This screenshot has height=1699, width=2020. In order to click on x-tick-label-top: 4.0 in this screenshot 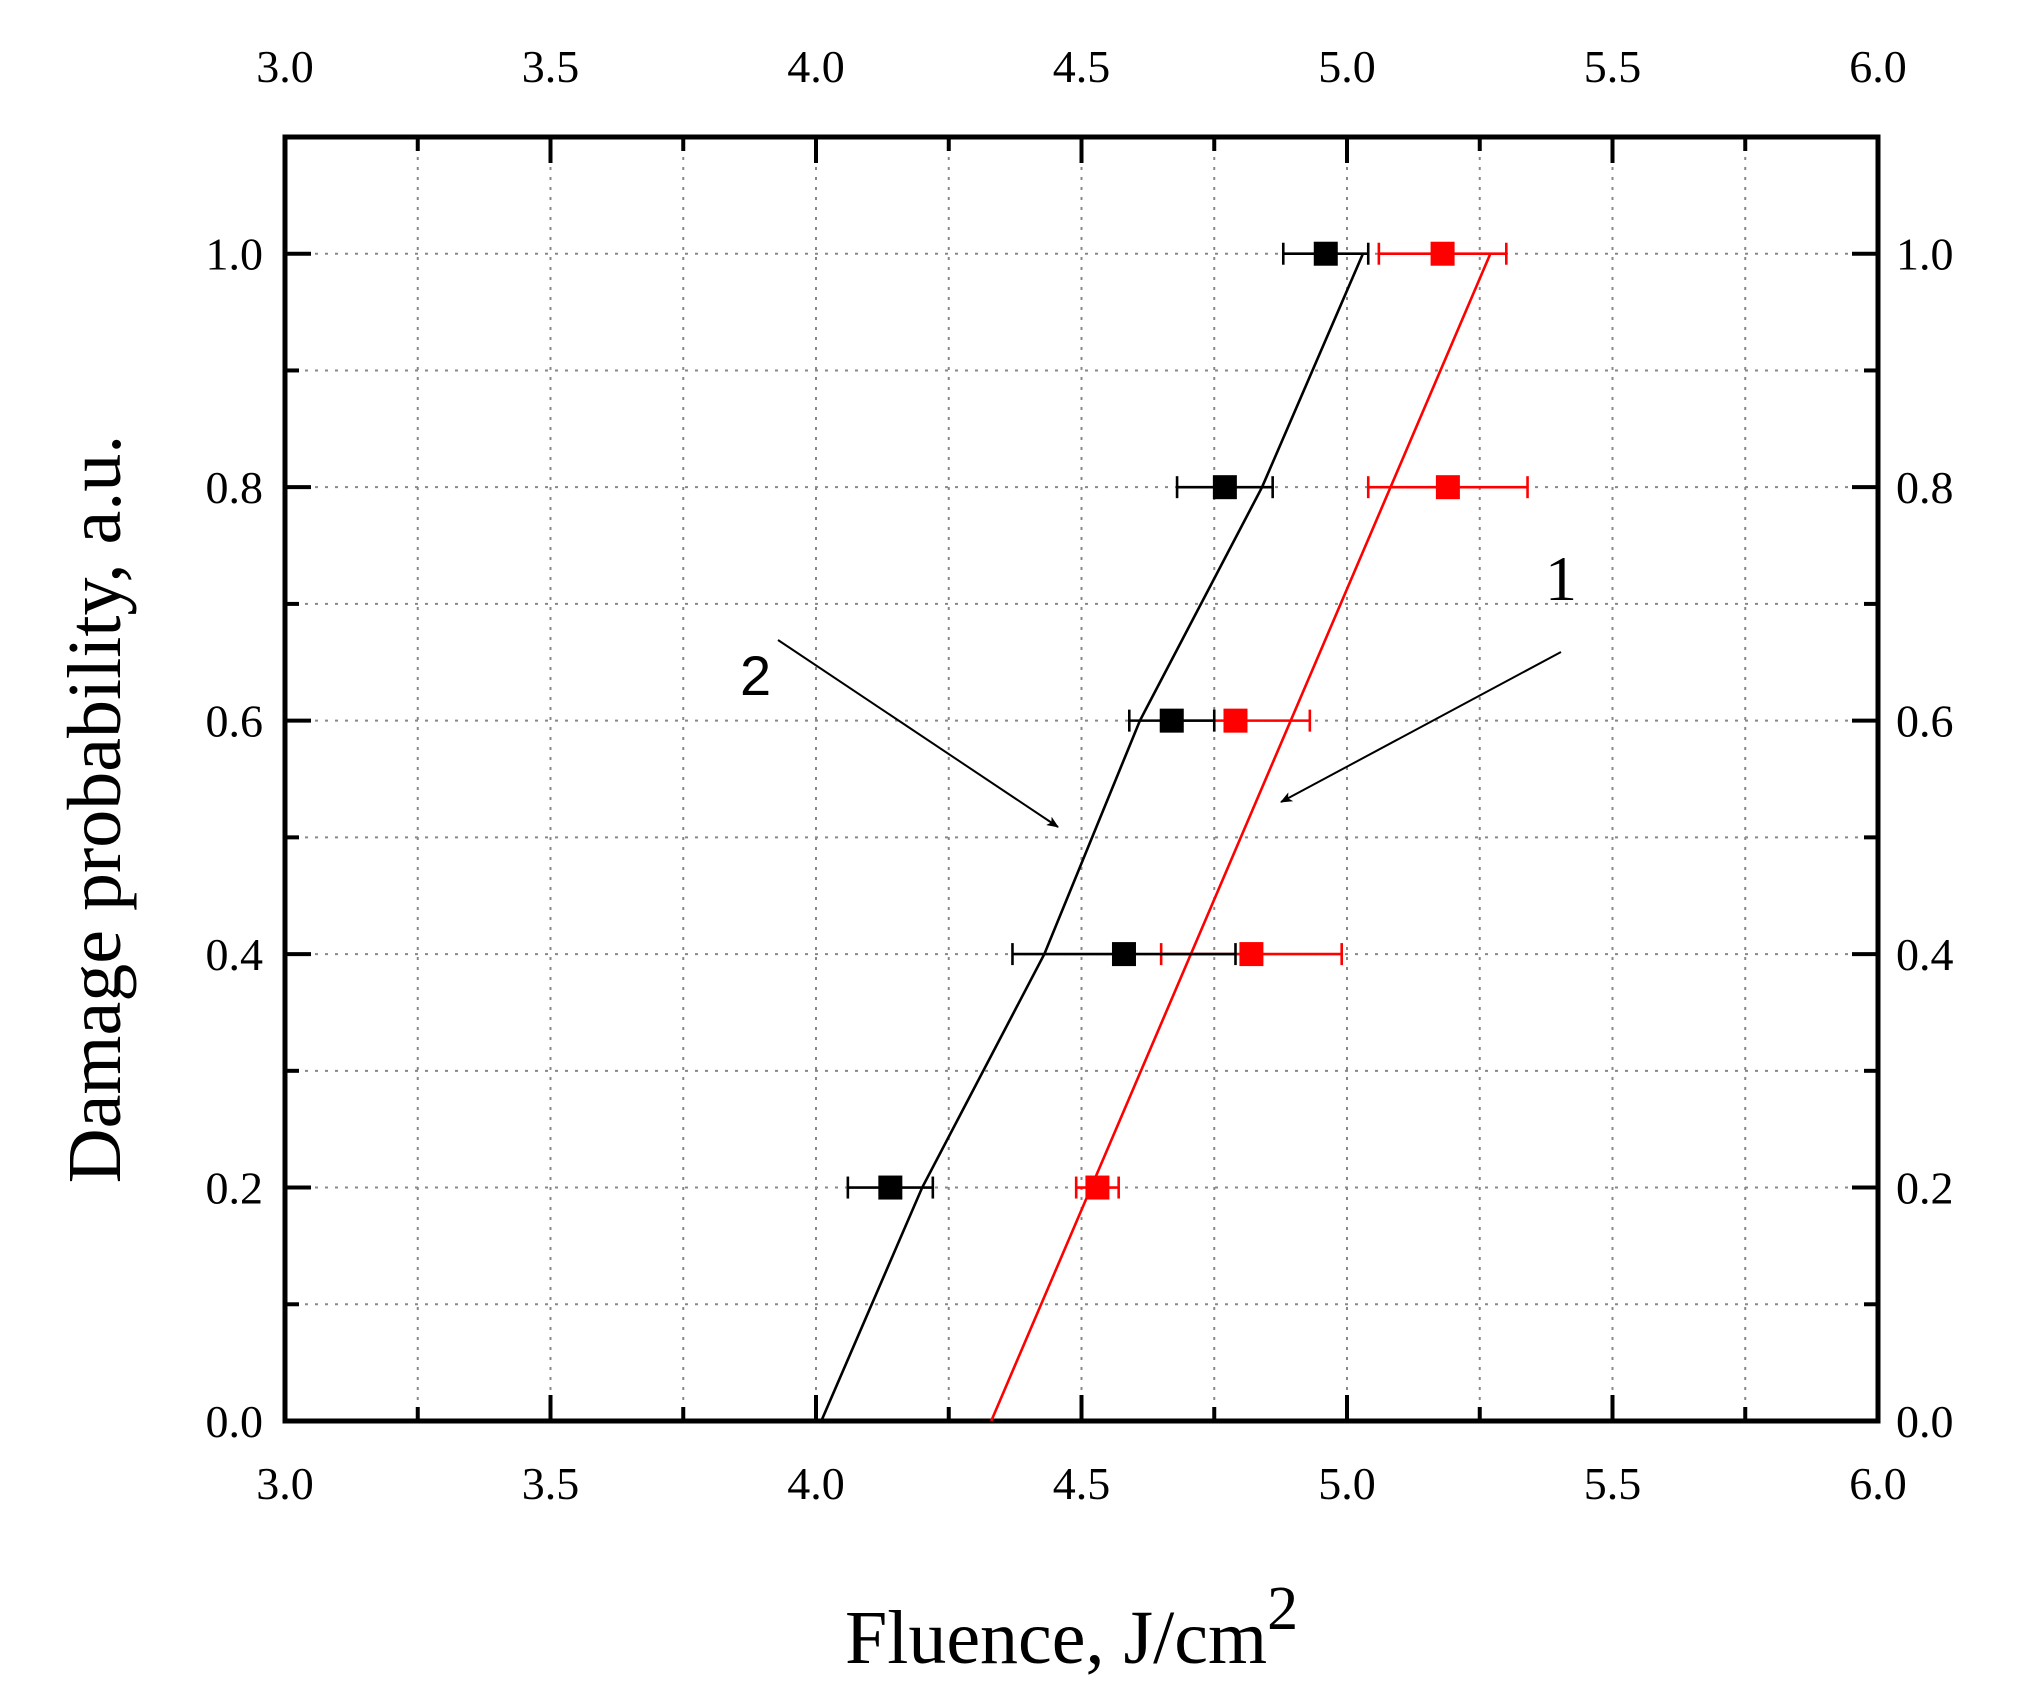, I will do `click(816, 66)`.